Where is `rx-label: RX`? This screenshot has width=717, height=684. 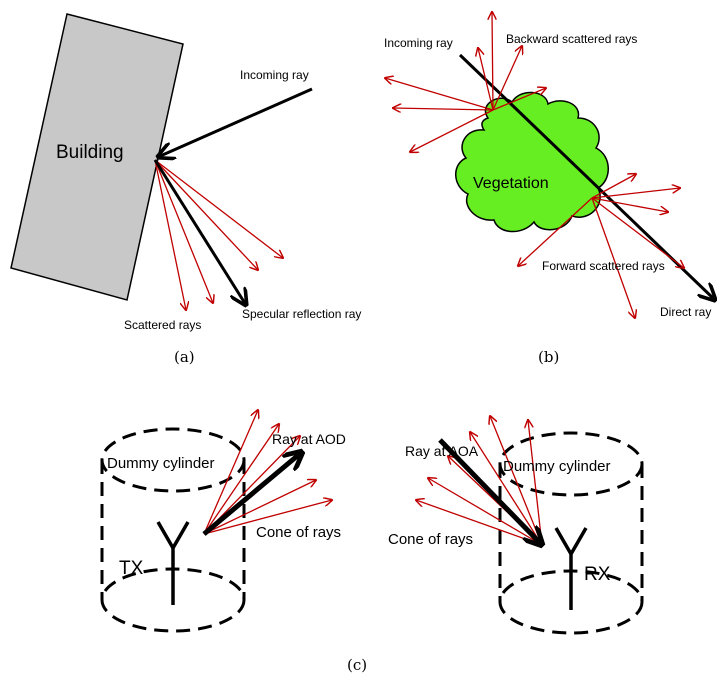
rx-label: RX is located at coordinates (597, 574).